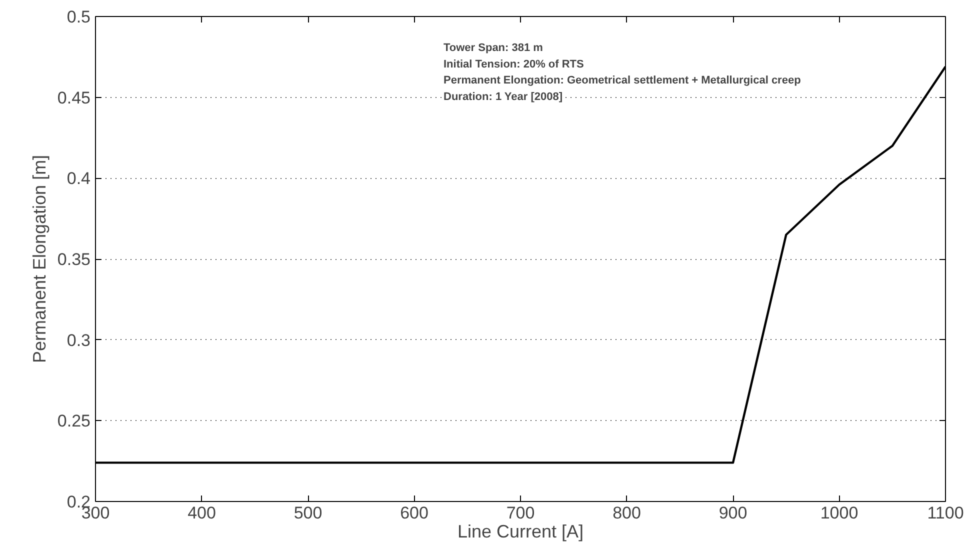 This screenshot has width=975, height=551. I want to click on annotation: Initial Tension: 20% of RTS, so click(514, 64).